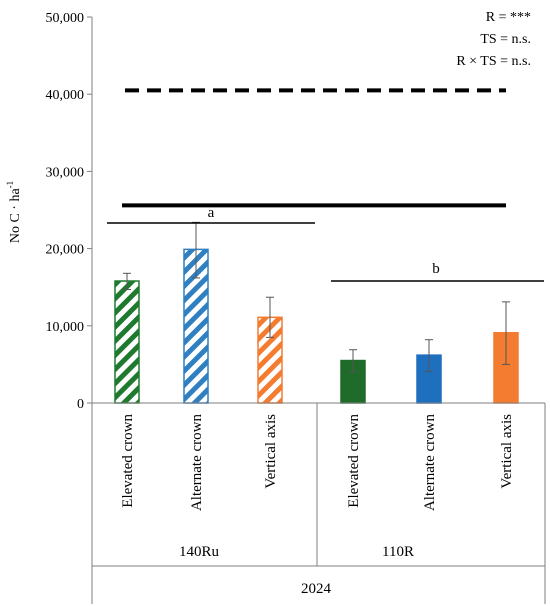 This screenshot has height=606, width=550. Describe the element at coordinates (69, 211) in the screenshot. I see `y-axis: 0 10,000 20,000 30,000 40,000 50,000` at that location.